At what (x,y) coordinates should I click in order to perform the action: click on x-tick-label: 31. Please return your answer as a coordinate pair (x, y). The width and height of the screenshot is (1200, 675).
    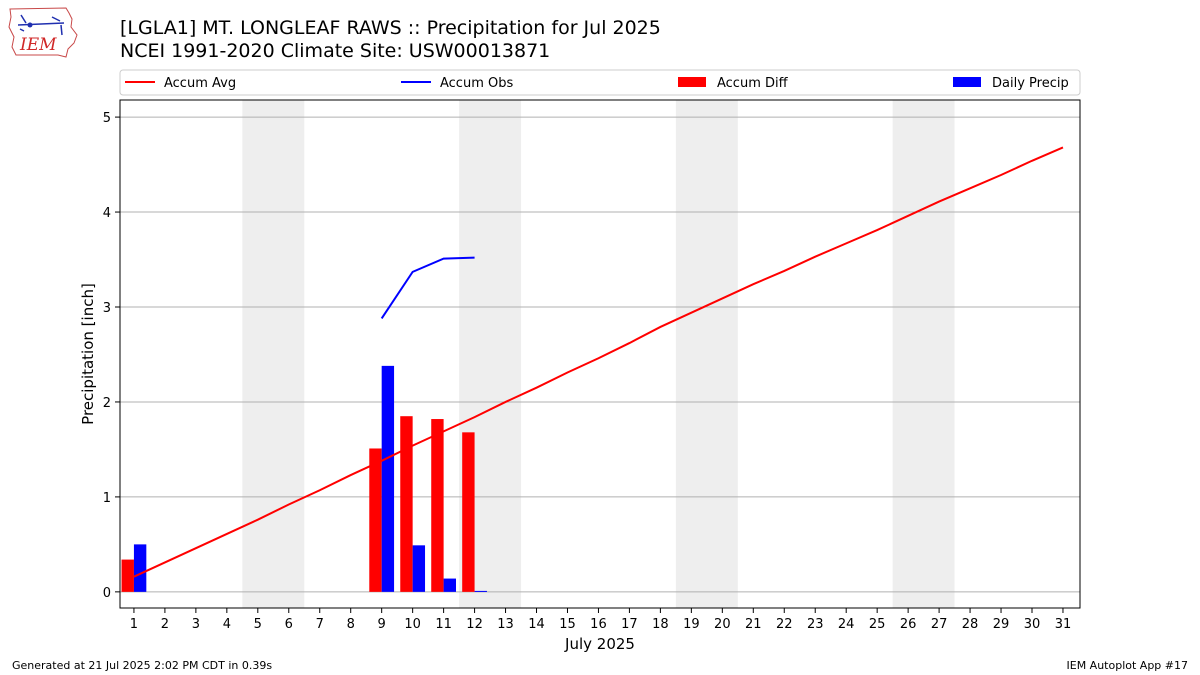
    Looking at the image, I should click on (1063, 624).